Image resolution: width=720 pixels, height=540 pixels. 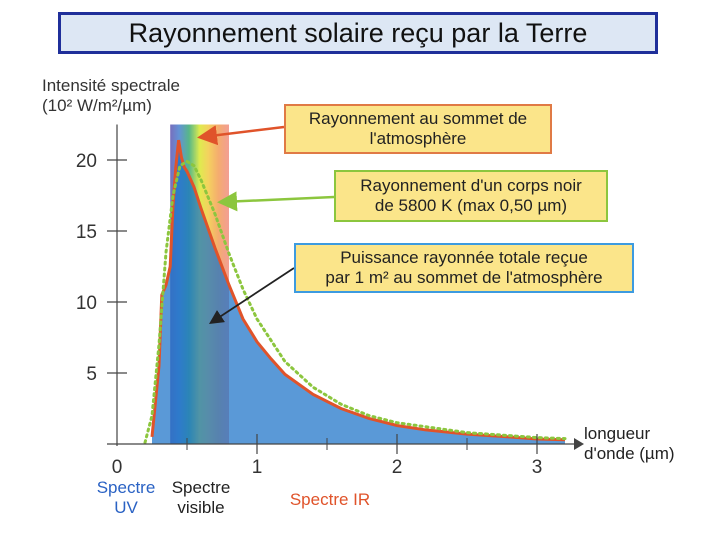 I want to click on region-visible-line2: visible, so click(x=201, y=507).